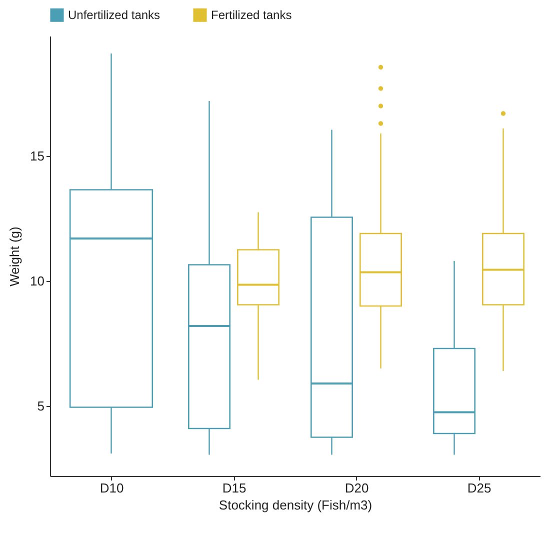 This screenshot has width=557, height=554. Describe the element at coordinates (40, 406) in the screenshot. I see `y-tick-label: 5` at that location.